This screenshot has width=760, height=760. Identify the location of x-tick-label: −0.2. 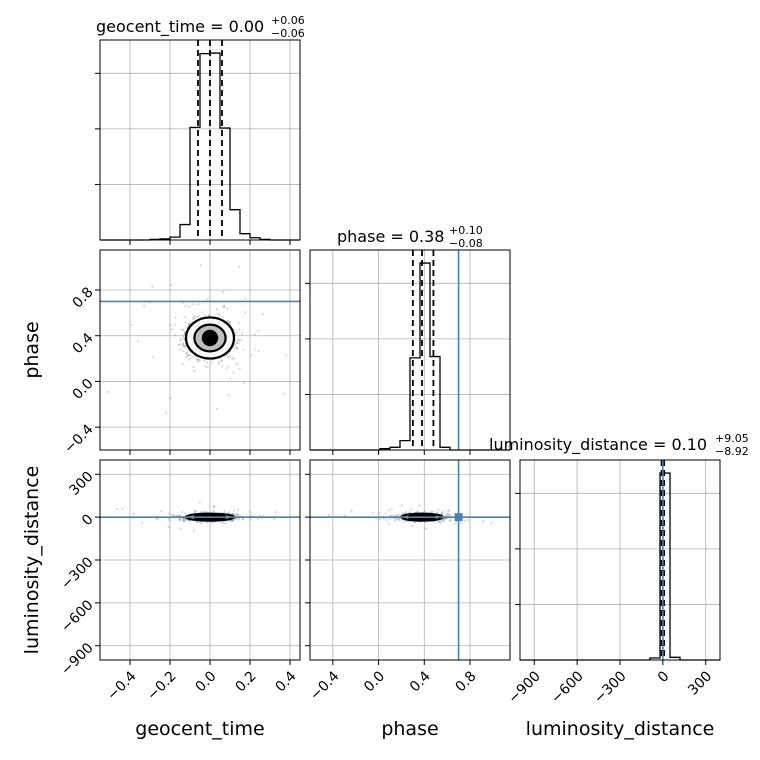
(161, 685).